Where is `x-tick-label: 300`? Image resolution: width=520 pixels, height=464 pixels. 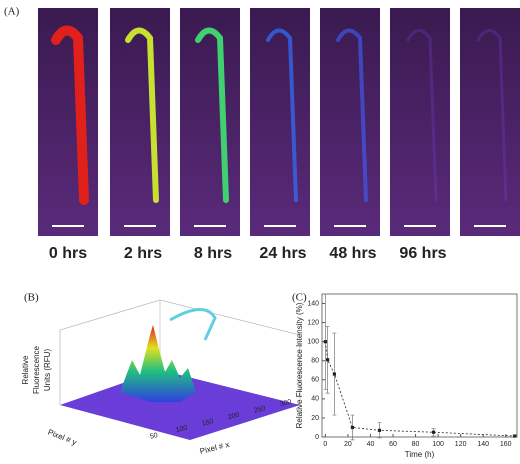 x-tick-label: 300 is located at coordinates (285, 404).